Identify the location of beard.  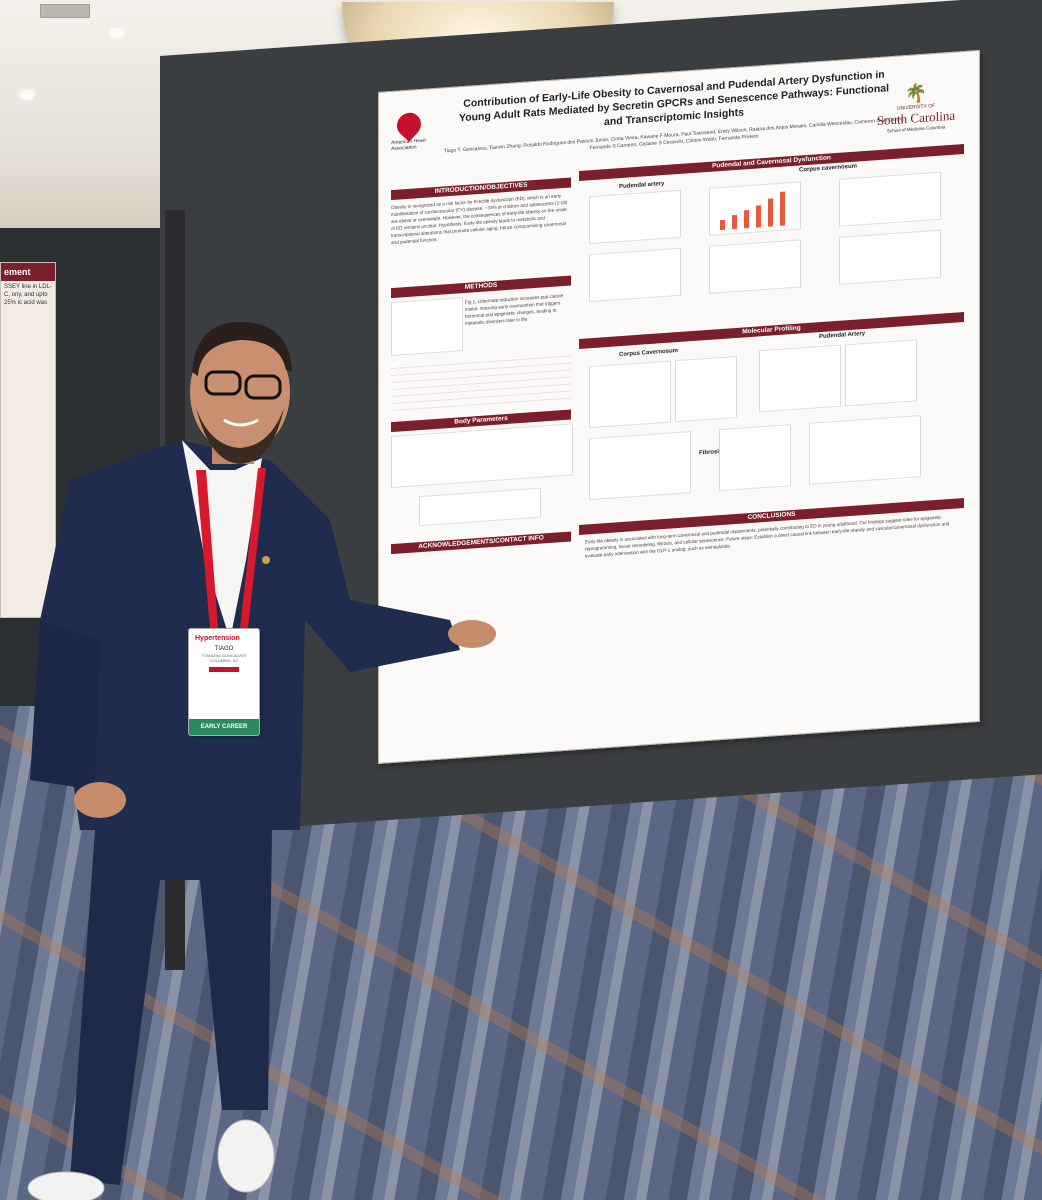
(240, 436).